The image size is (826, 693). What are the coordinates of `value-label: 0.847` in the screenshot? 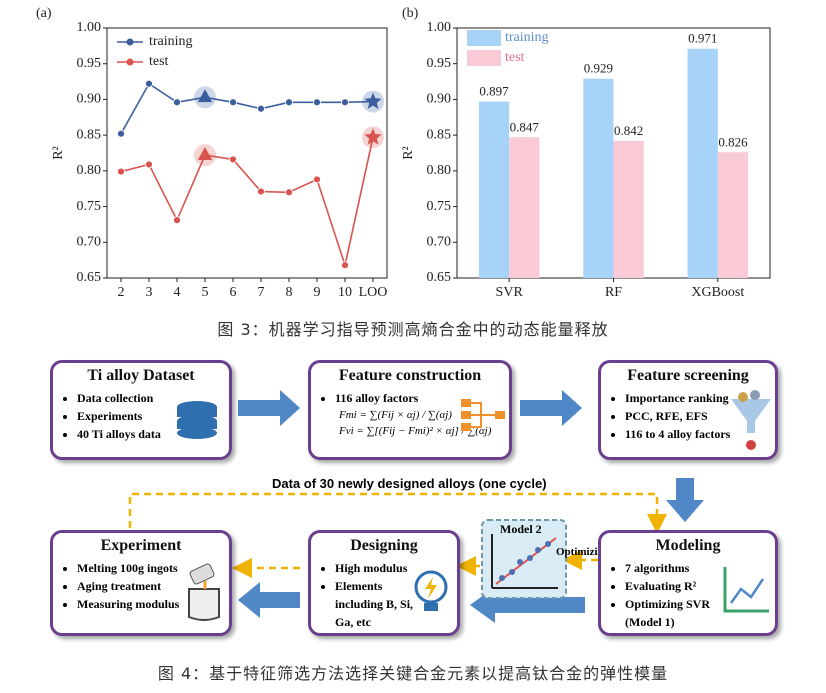 It's located at (525, 126).